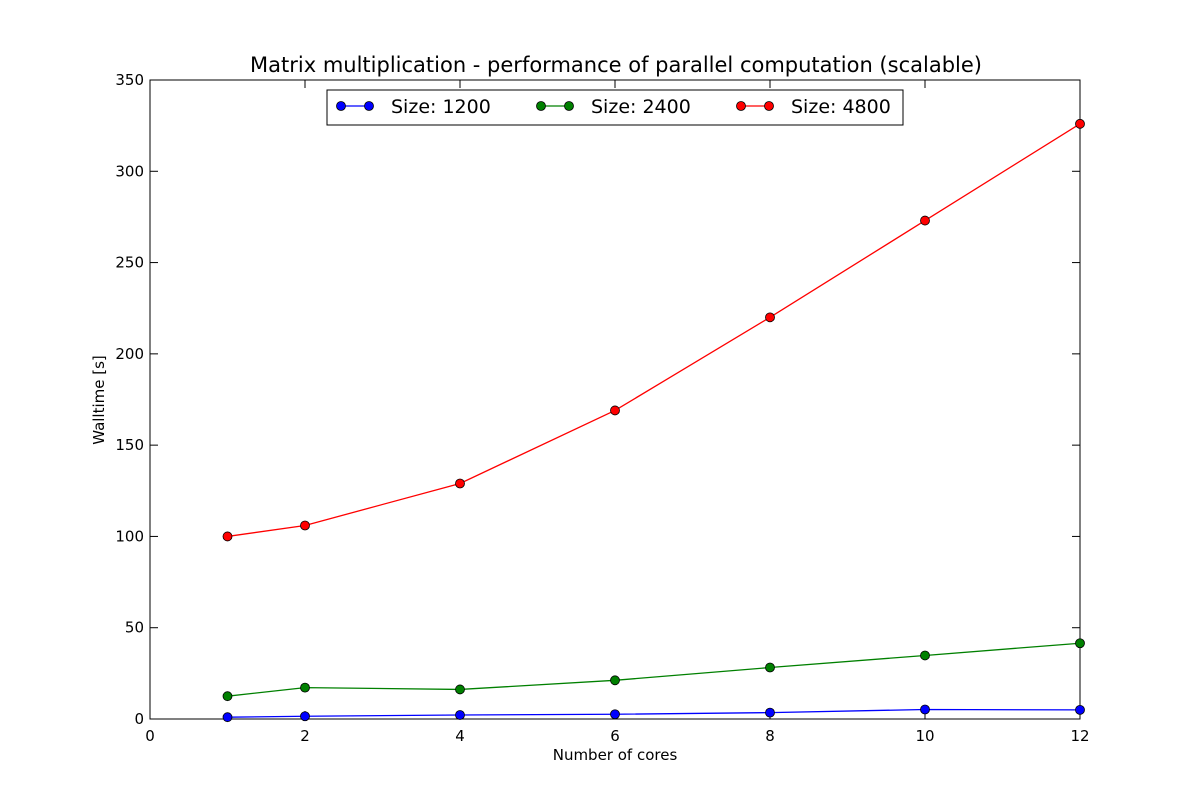 This screenshot has width=1200, height=800. Describe the element at coordinates (924, 736) in the screenshot. I see `x-tick-label: 10` at that location.